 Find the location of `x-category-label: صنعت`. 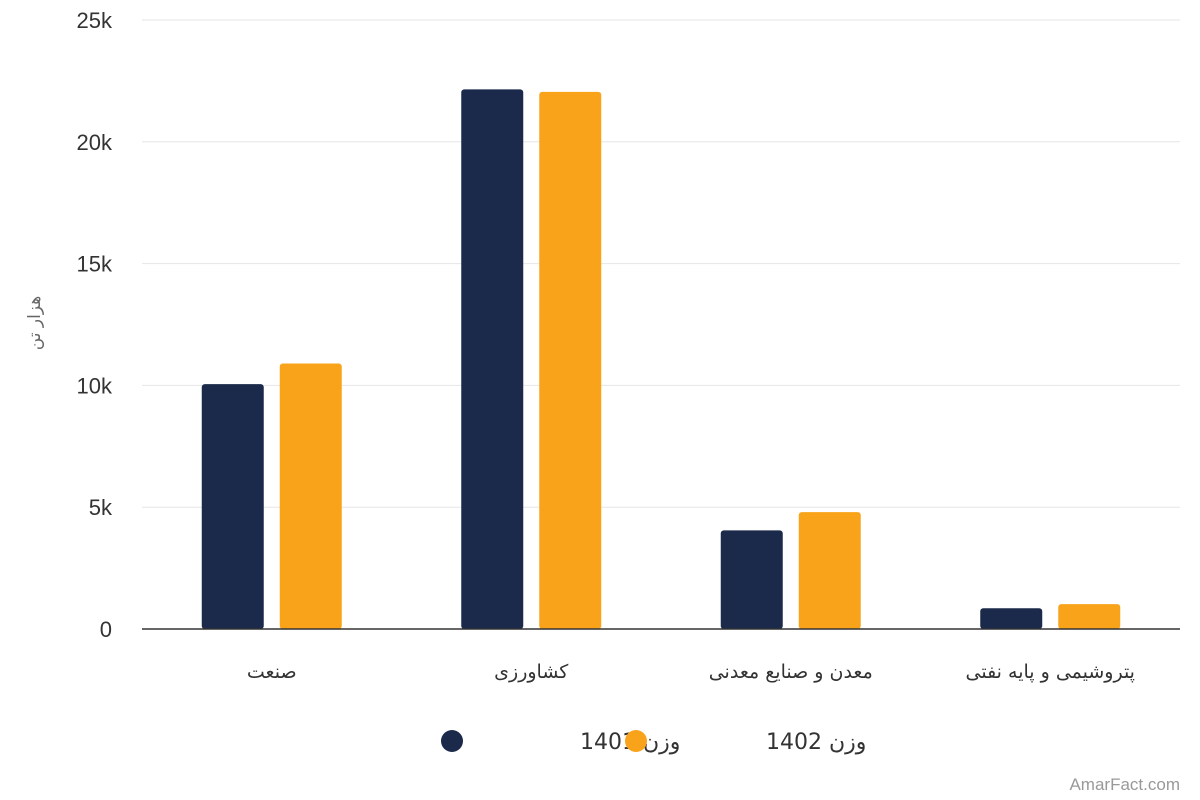

x-category-label: صنعت is located at coordinates (272, 672).